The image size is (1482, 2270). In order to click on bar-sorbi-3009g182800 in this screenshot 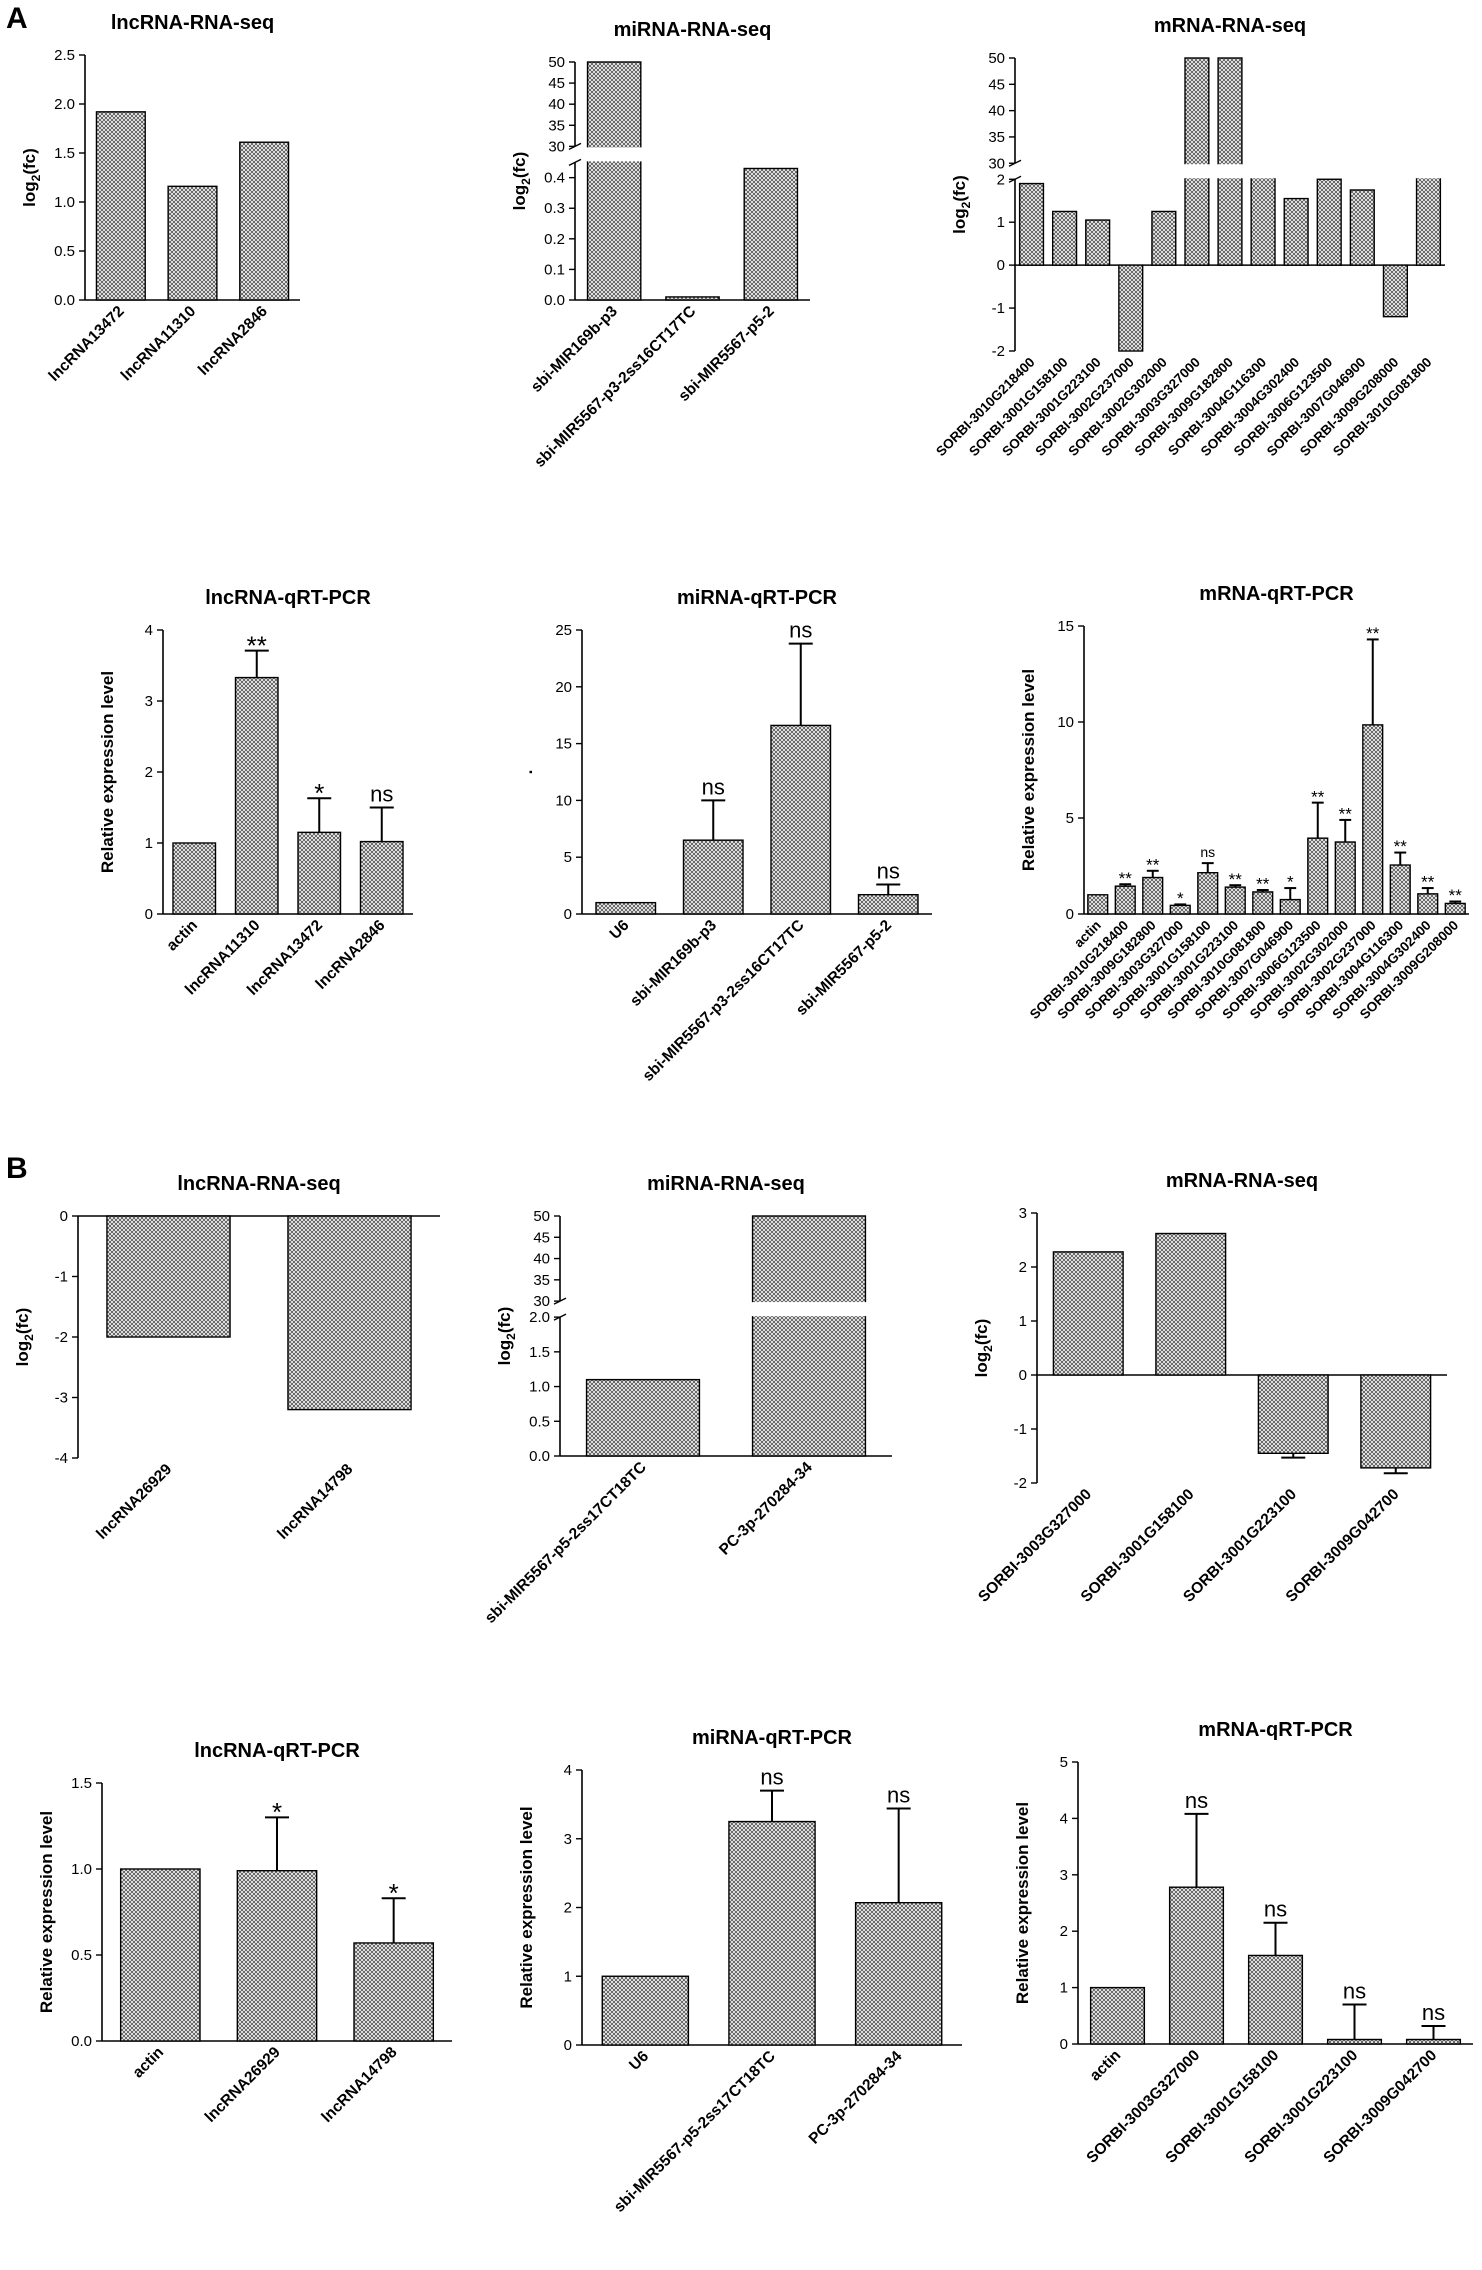, I will do `click(1230, 161)`.